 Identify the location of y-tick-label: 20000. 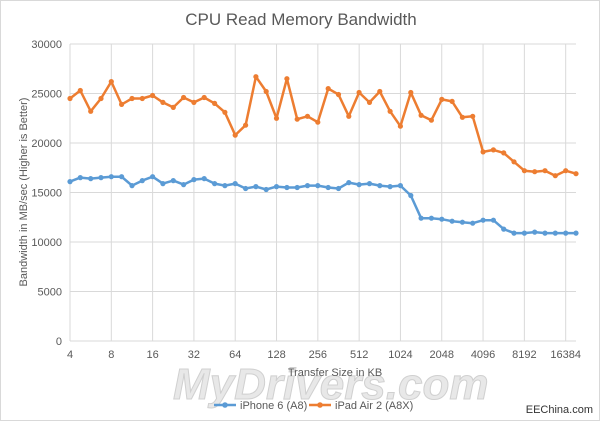
(46, 144).